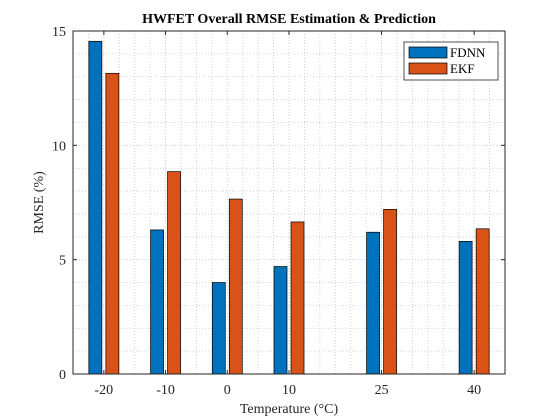 The width and height of the screenshot is (560, 420). I want to click on x-tick-label: 10, so click(289, 390).